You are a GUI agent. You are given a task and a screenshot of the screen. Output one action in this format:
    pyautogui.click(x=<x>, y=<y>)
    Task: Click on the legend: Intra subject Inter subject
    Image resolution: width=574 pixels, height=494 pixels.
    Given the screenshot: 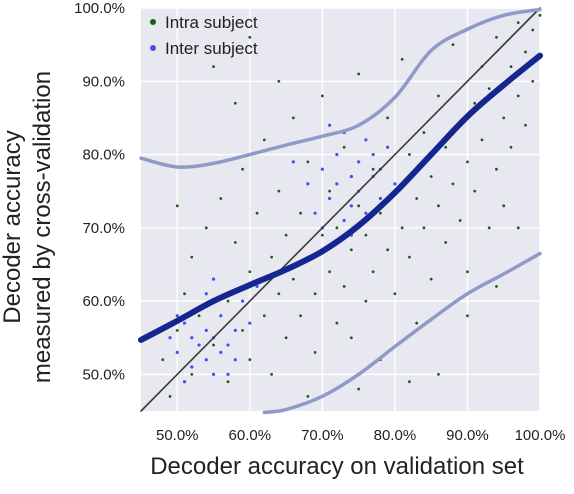 What is the action you would take?
    pyautogui.click(x=204, y=35)
    